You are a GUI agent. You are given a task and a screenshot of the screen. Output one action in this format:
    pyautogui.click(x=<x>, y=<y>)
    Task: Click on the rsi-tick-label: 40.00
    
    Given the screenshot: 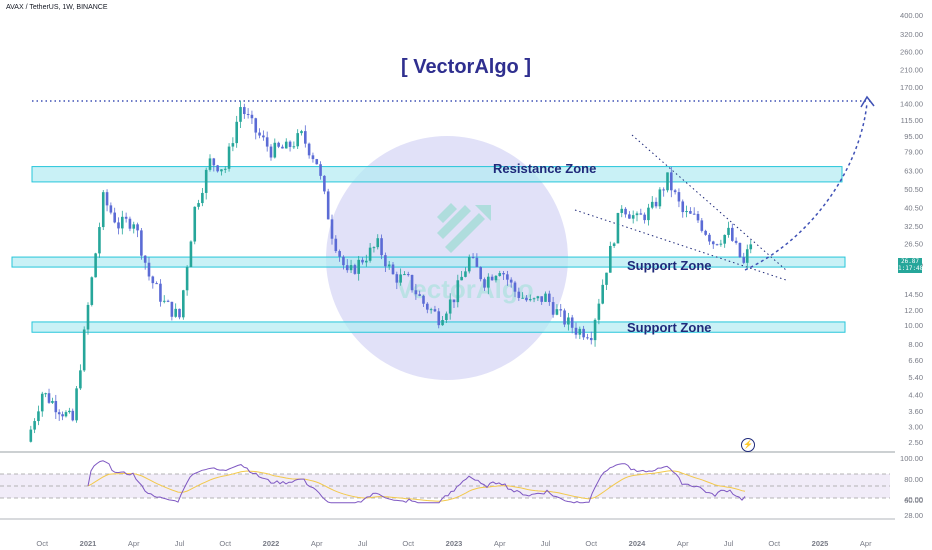 What is the action you would take?
    pyautogui.click(x=913, y=499)
    